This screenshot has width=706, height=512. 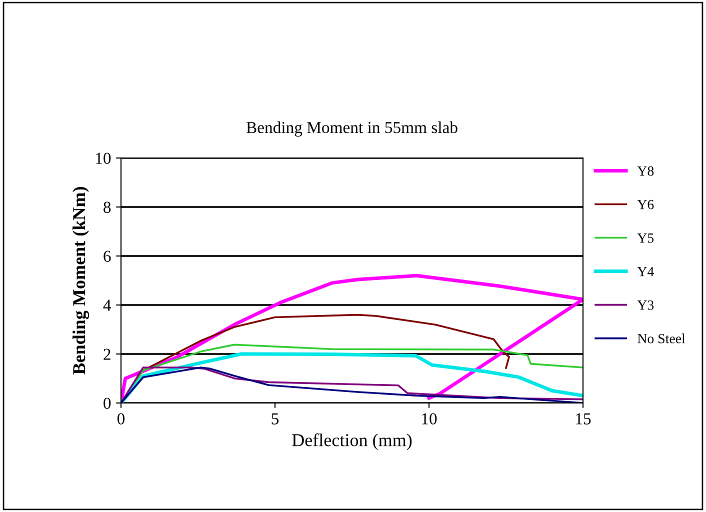 What do you see at coordinates (645, 238) in the screenshot?
I see `legend-label: Y5` at bounding box center [645, 238].